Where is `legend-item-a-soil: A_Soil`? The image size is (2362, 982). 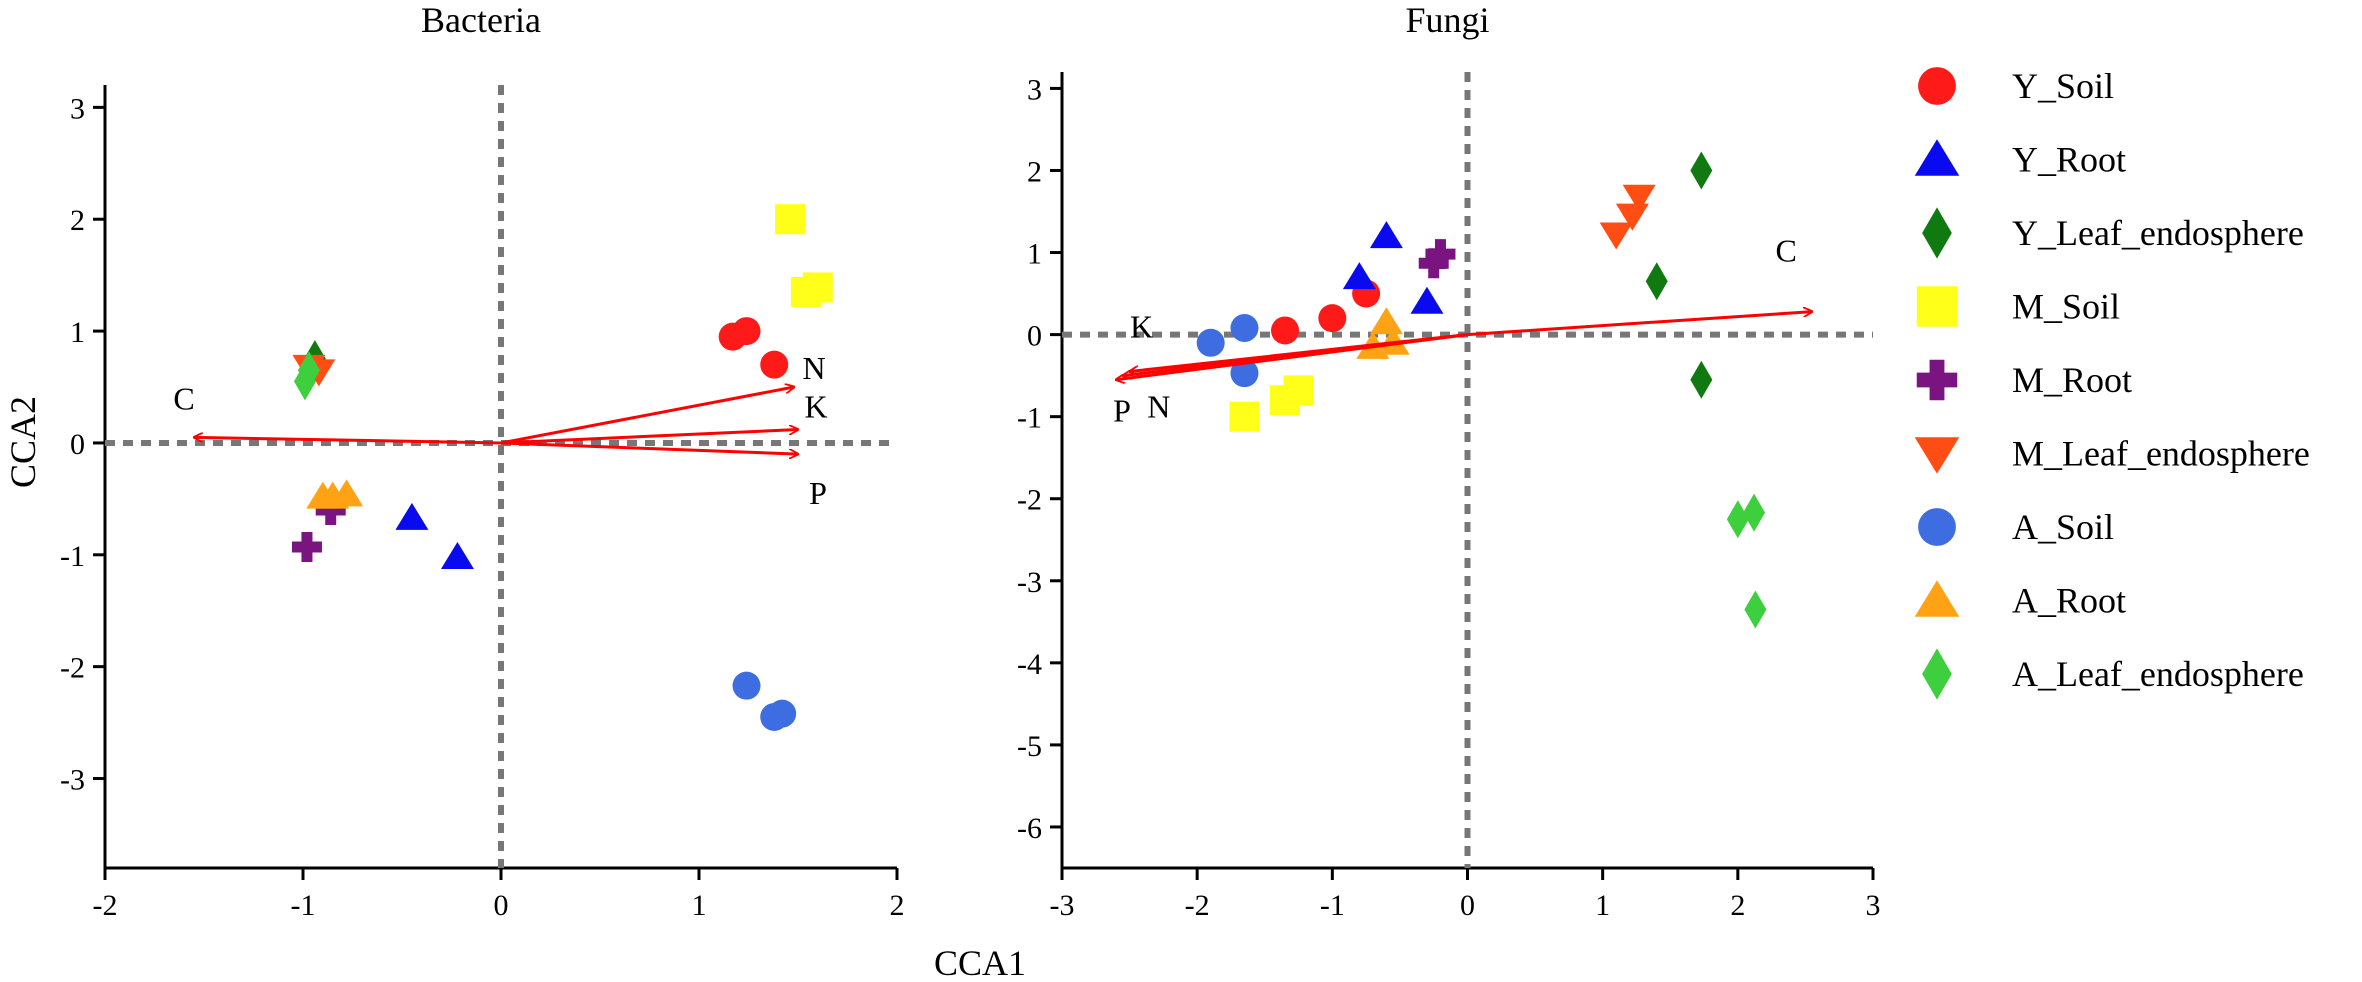 legend-item-a-soil: A_Soil is located at coordinates (2016, 527).